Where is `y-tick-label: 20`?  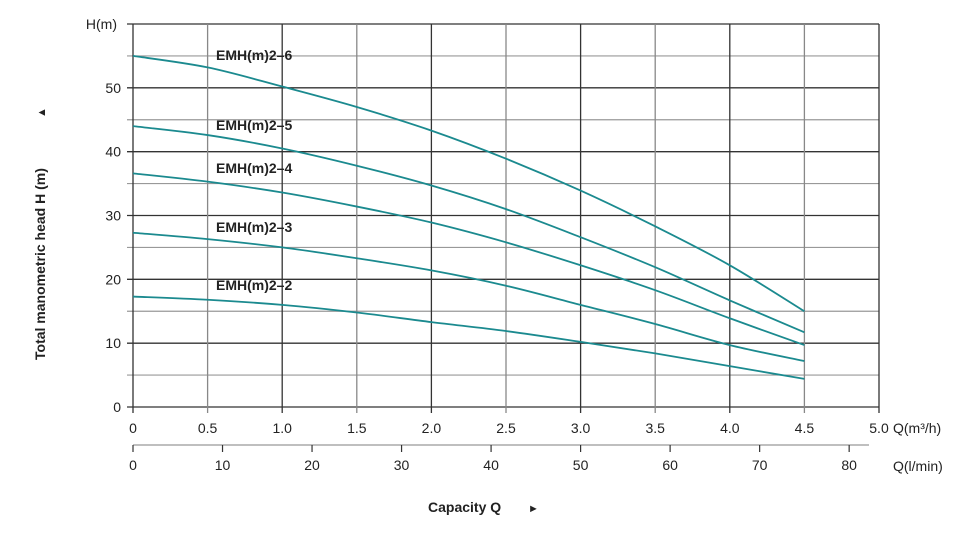
y-tick-label: 20 is located at coordinates (113, 279).